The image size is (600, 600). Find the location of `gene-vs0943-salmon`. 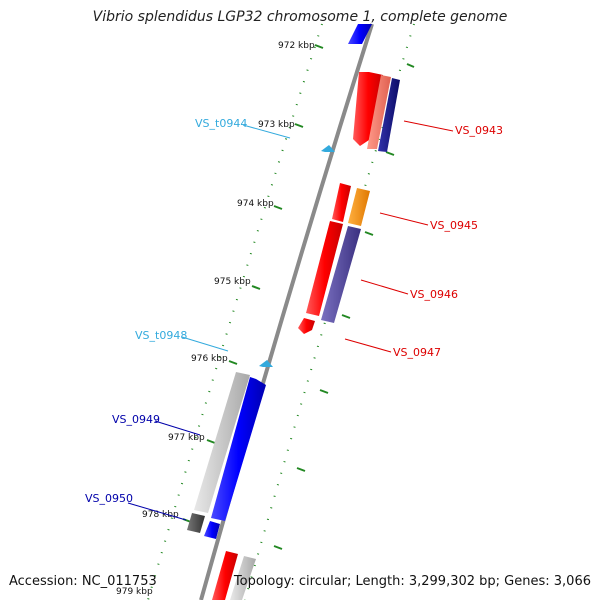

gene-vs0943-salmon is located at coordinates (379, 112).